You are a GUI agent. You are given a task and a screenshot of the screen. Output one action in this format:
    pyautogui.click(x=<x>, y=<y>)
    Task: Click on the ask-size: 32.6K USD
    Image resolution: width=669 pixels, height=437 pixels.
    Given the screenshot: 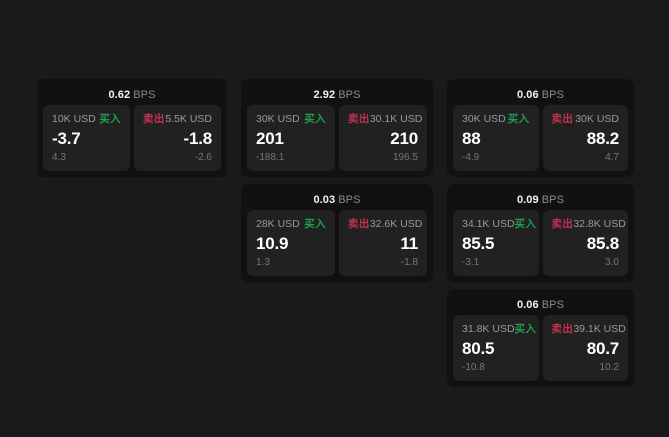 What is the action you would take?
    pyautogui.click(x=396, y=224)
    